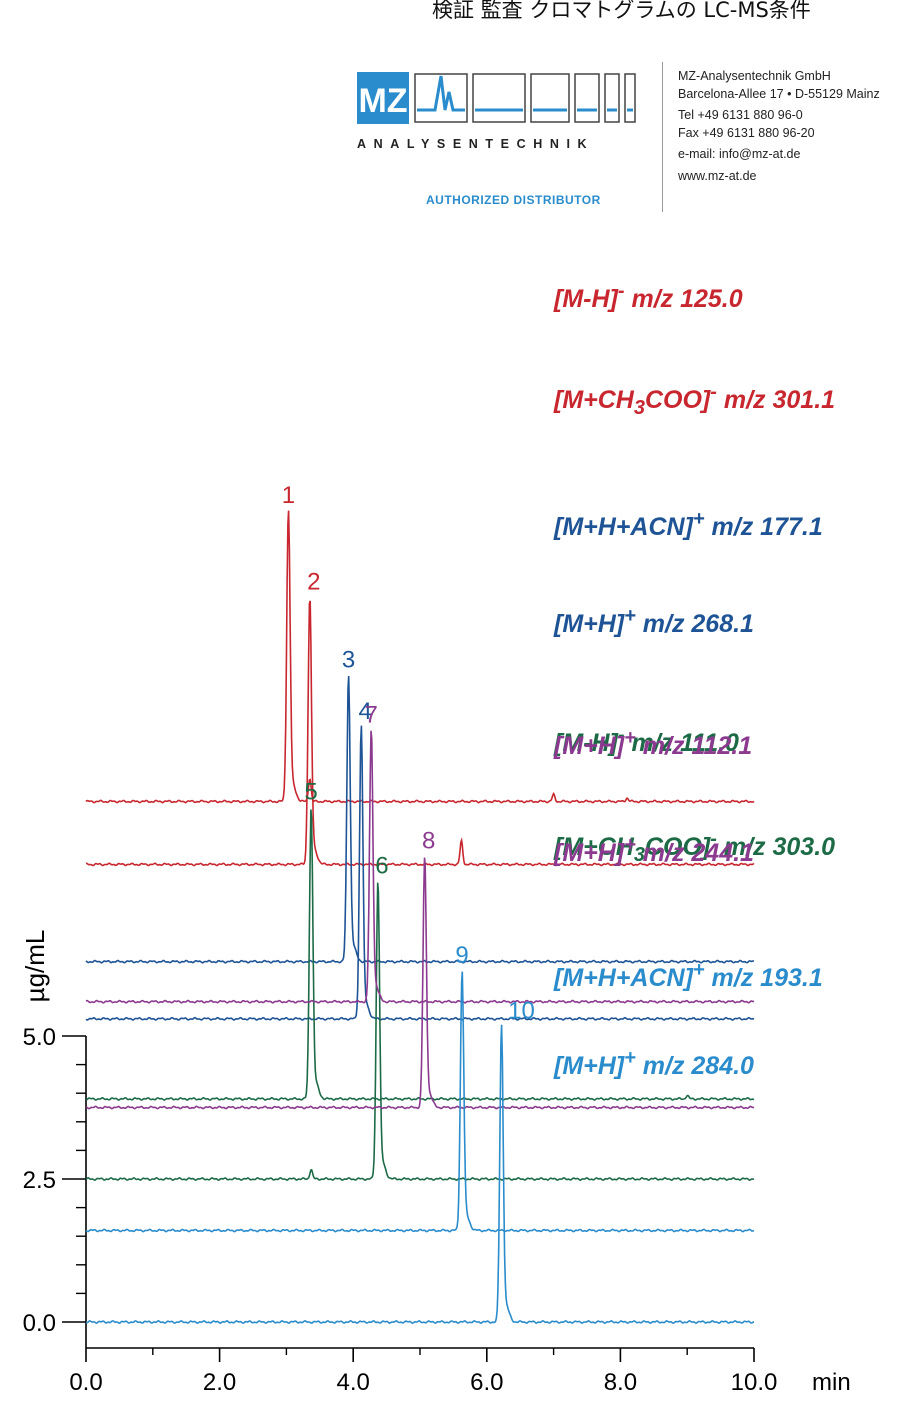  I want to click on trace-label-6: [M+CH3COO]- m/z 303.0, so click(694, 847).